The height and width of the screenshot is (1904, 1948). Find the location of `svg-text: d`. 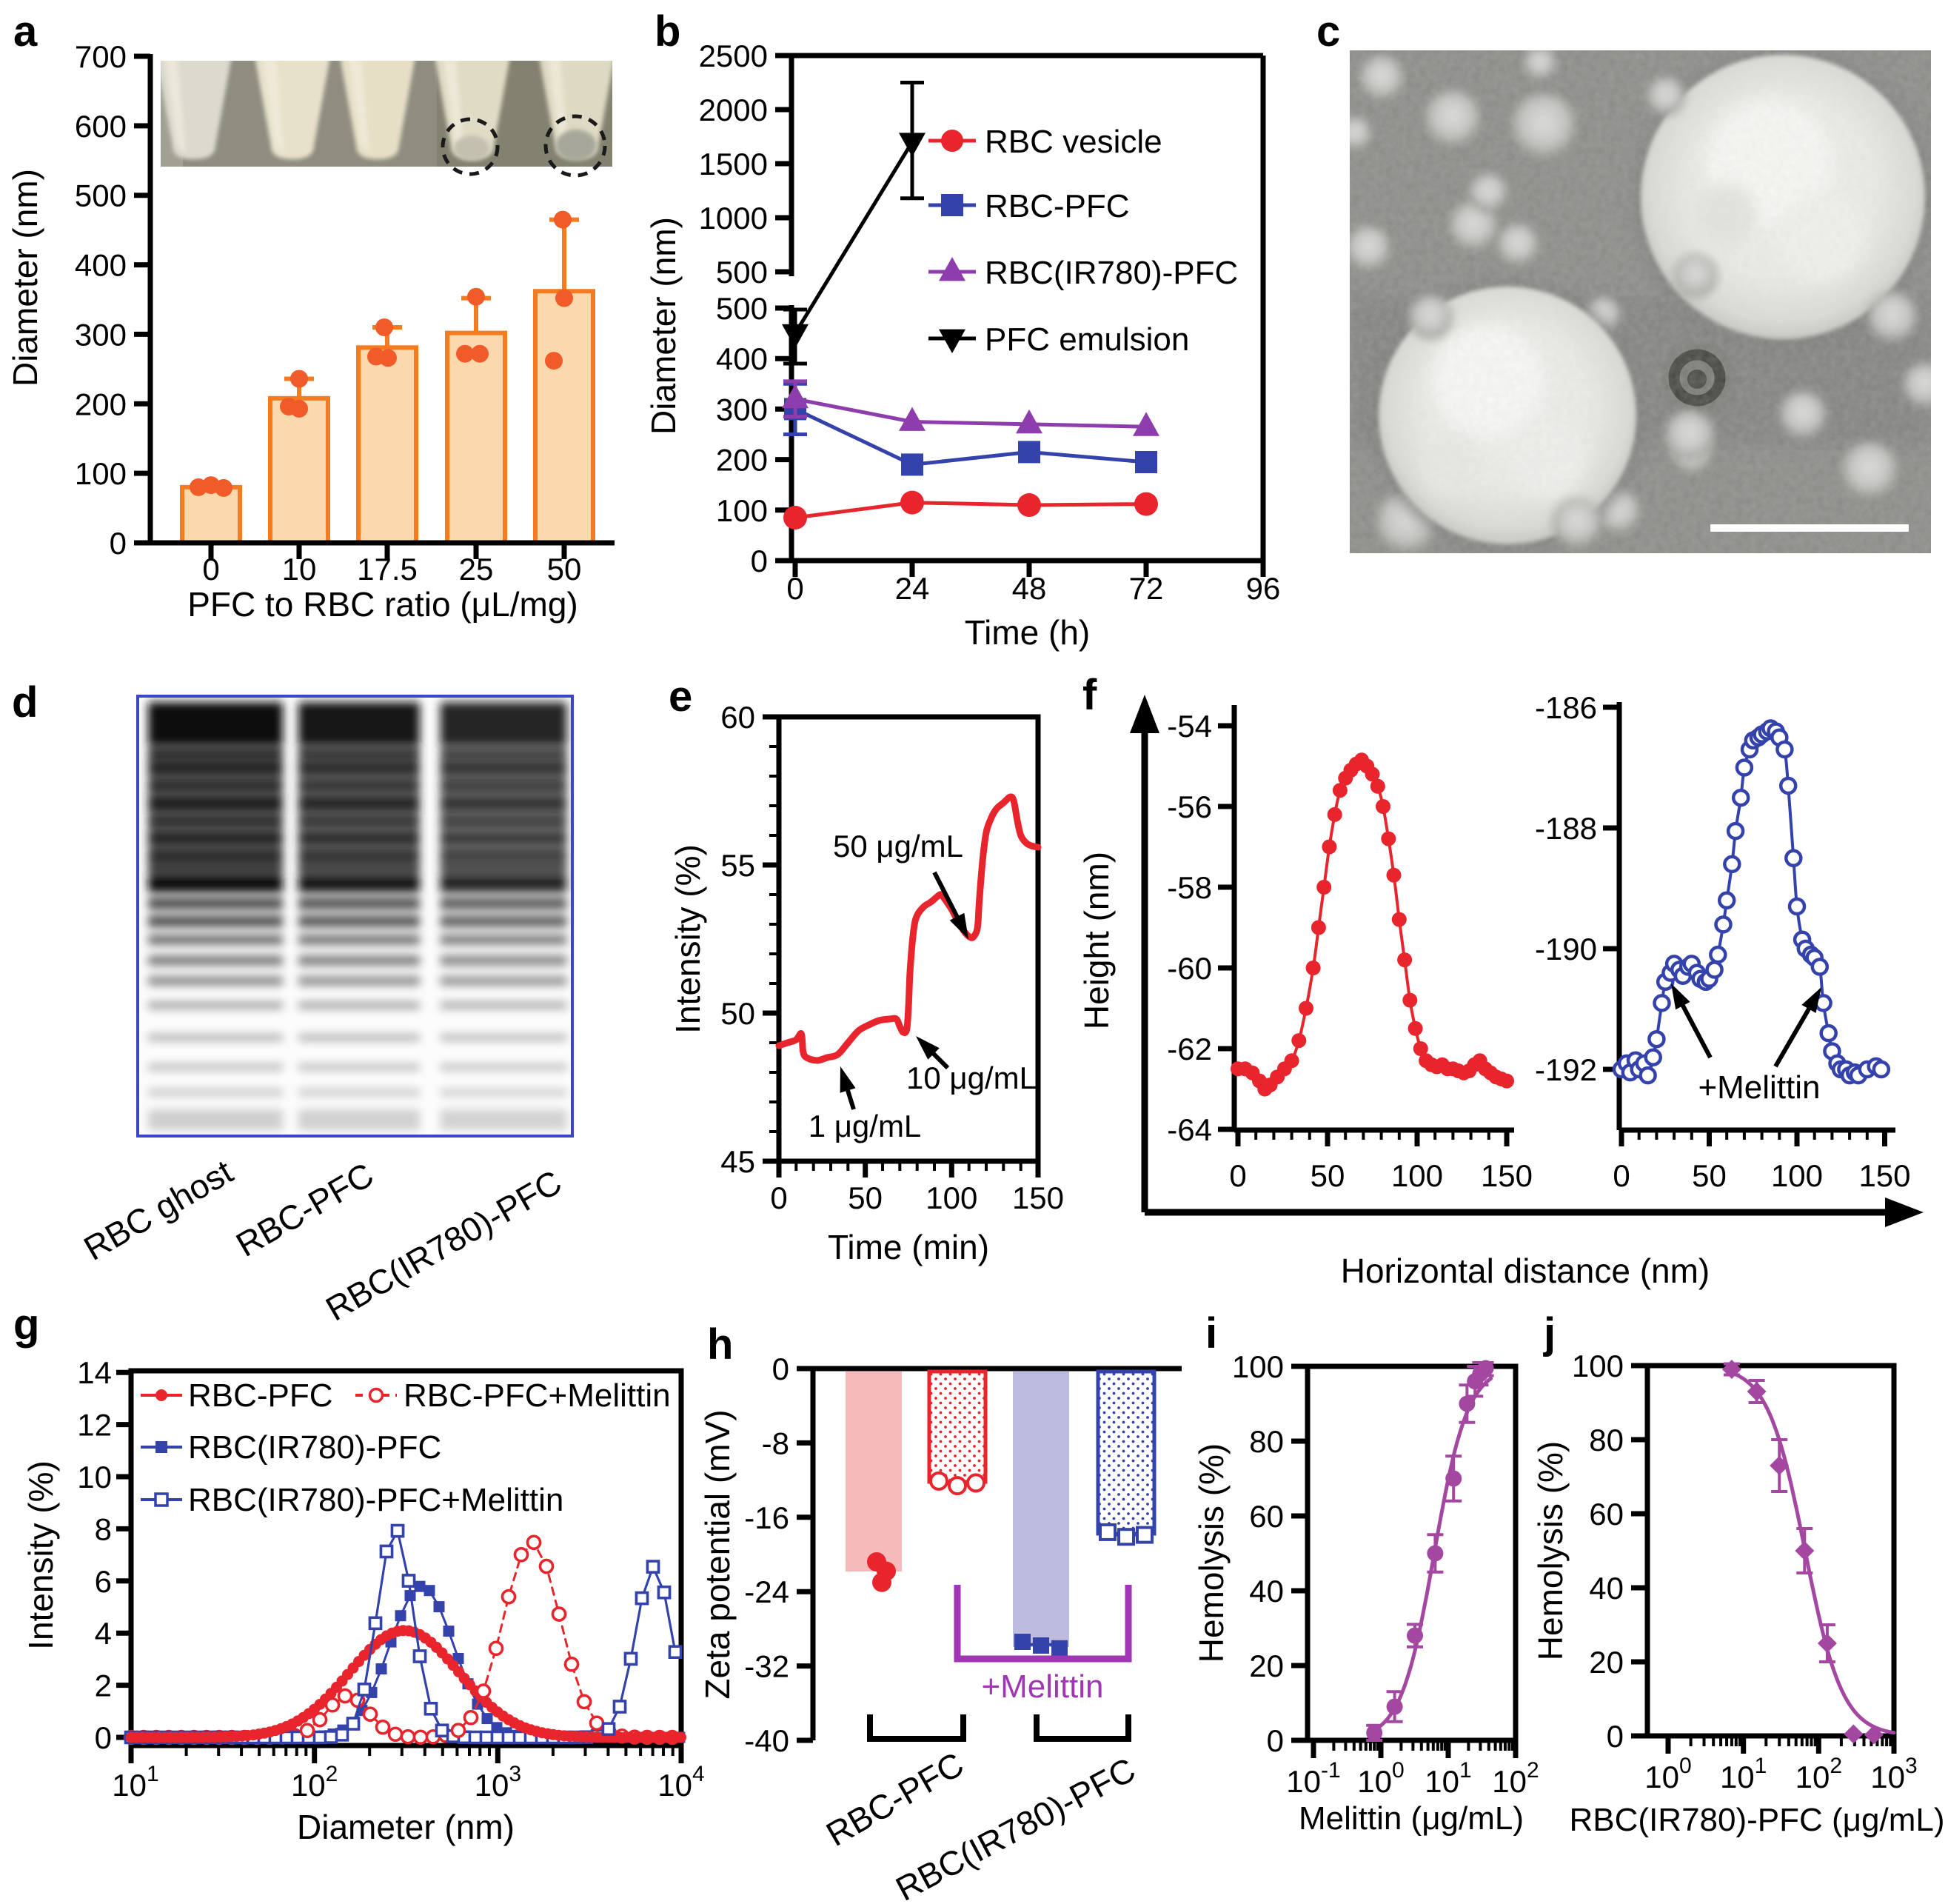

svg-text: d is located at coordinates (25, 702).